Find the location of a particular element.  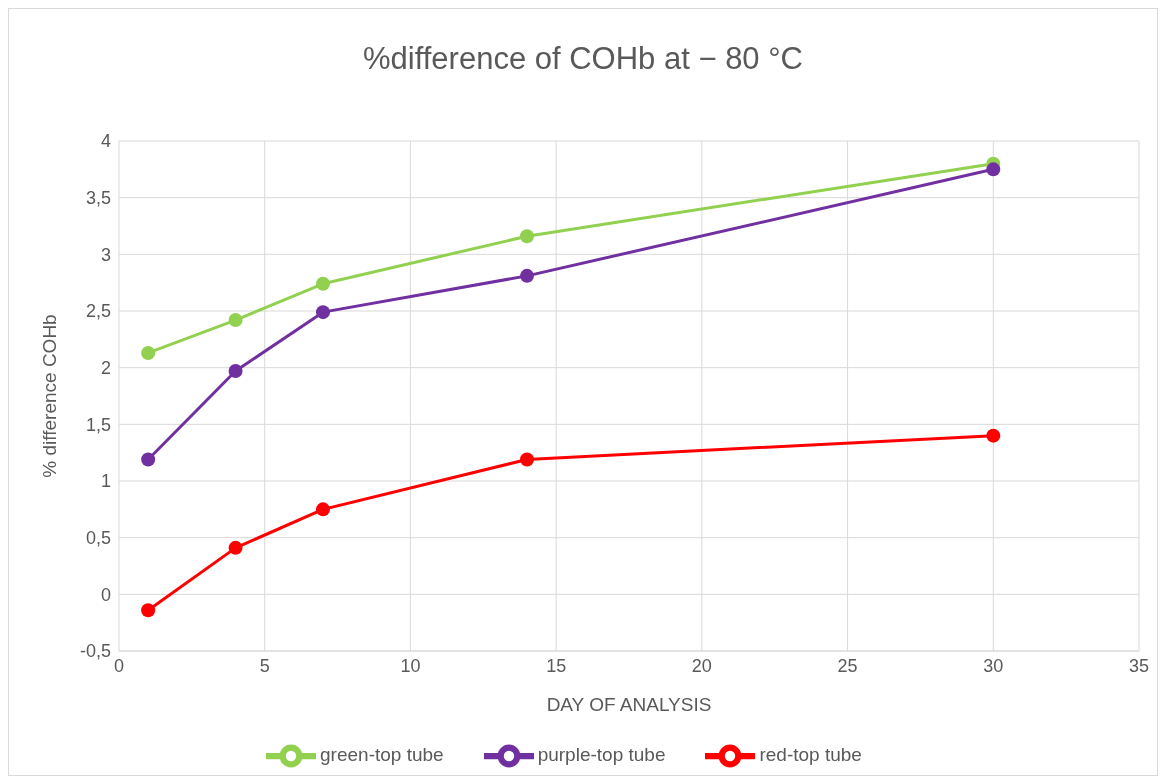

y-tick-label: 1 is located at coordinates (105, 481).